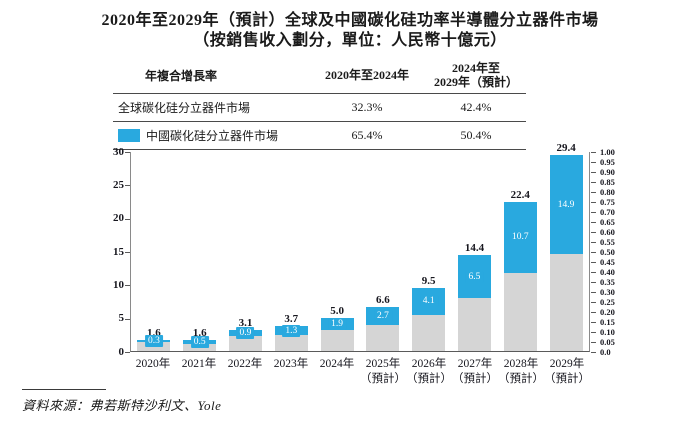 This screenshot has height=421, width=700. I want to click on bar-2021年: 1.6 0.5, so click(200, 339).